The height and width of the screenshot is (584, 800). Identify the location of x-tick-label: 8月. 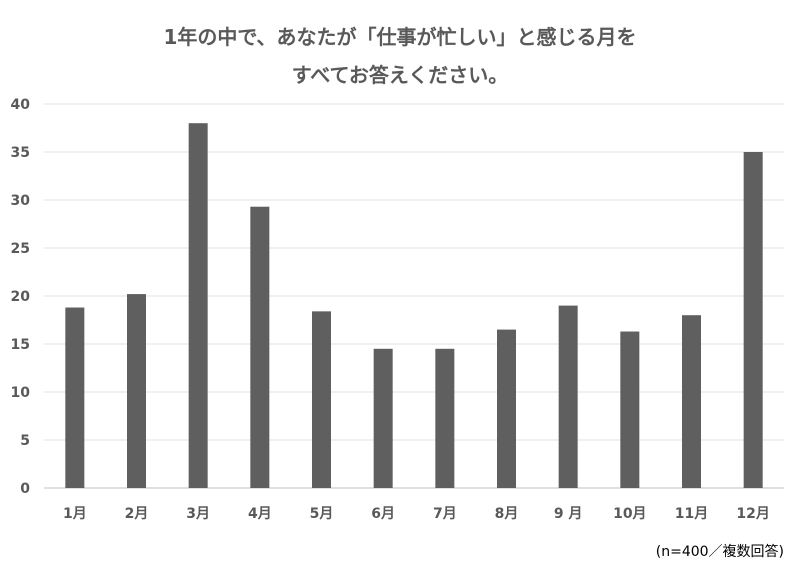
(507, 514).